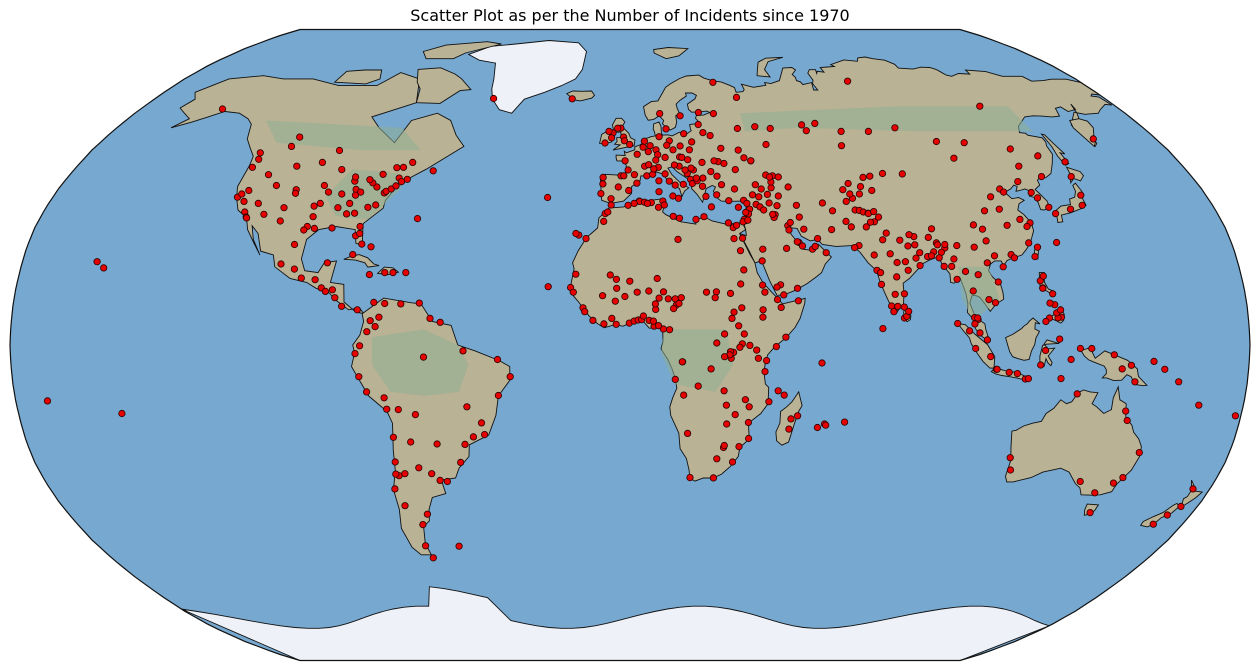 This screenshot has width=1260, height=669. Describe the element at coordinates (1023, 339) in the screenshot. I see `landmass-borneo` at that location.